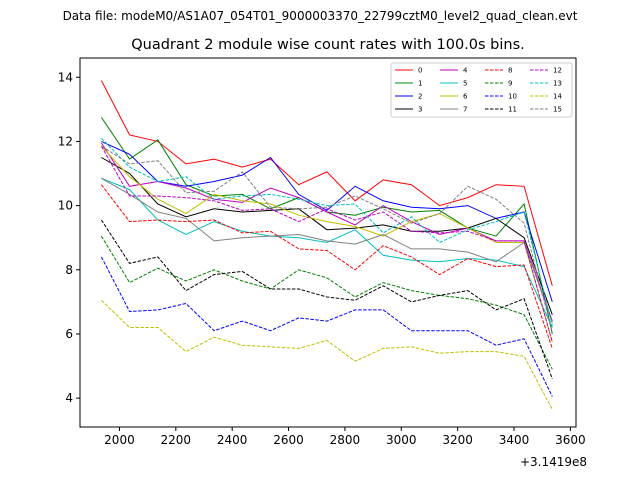  Describe the element at coordinates (69, 334) in the screenshot. I see `y-tick-label: 6` at that location.